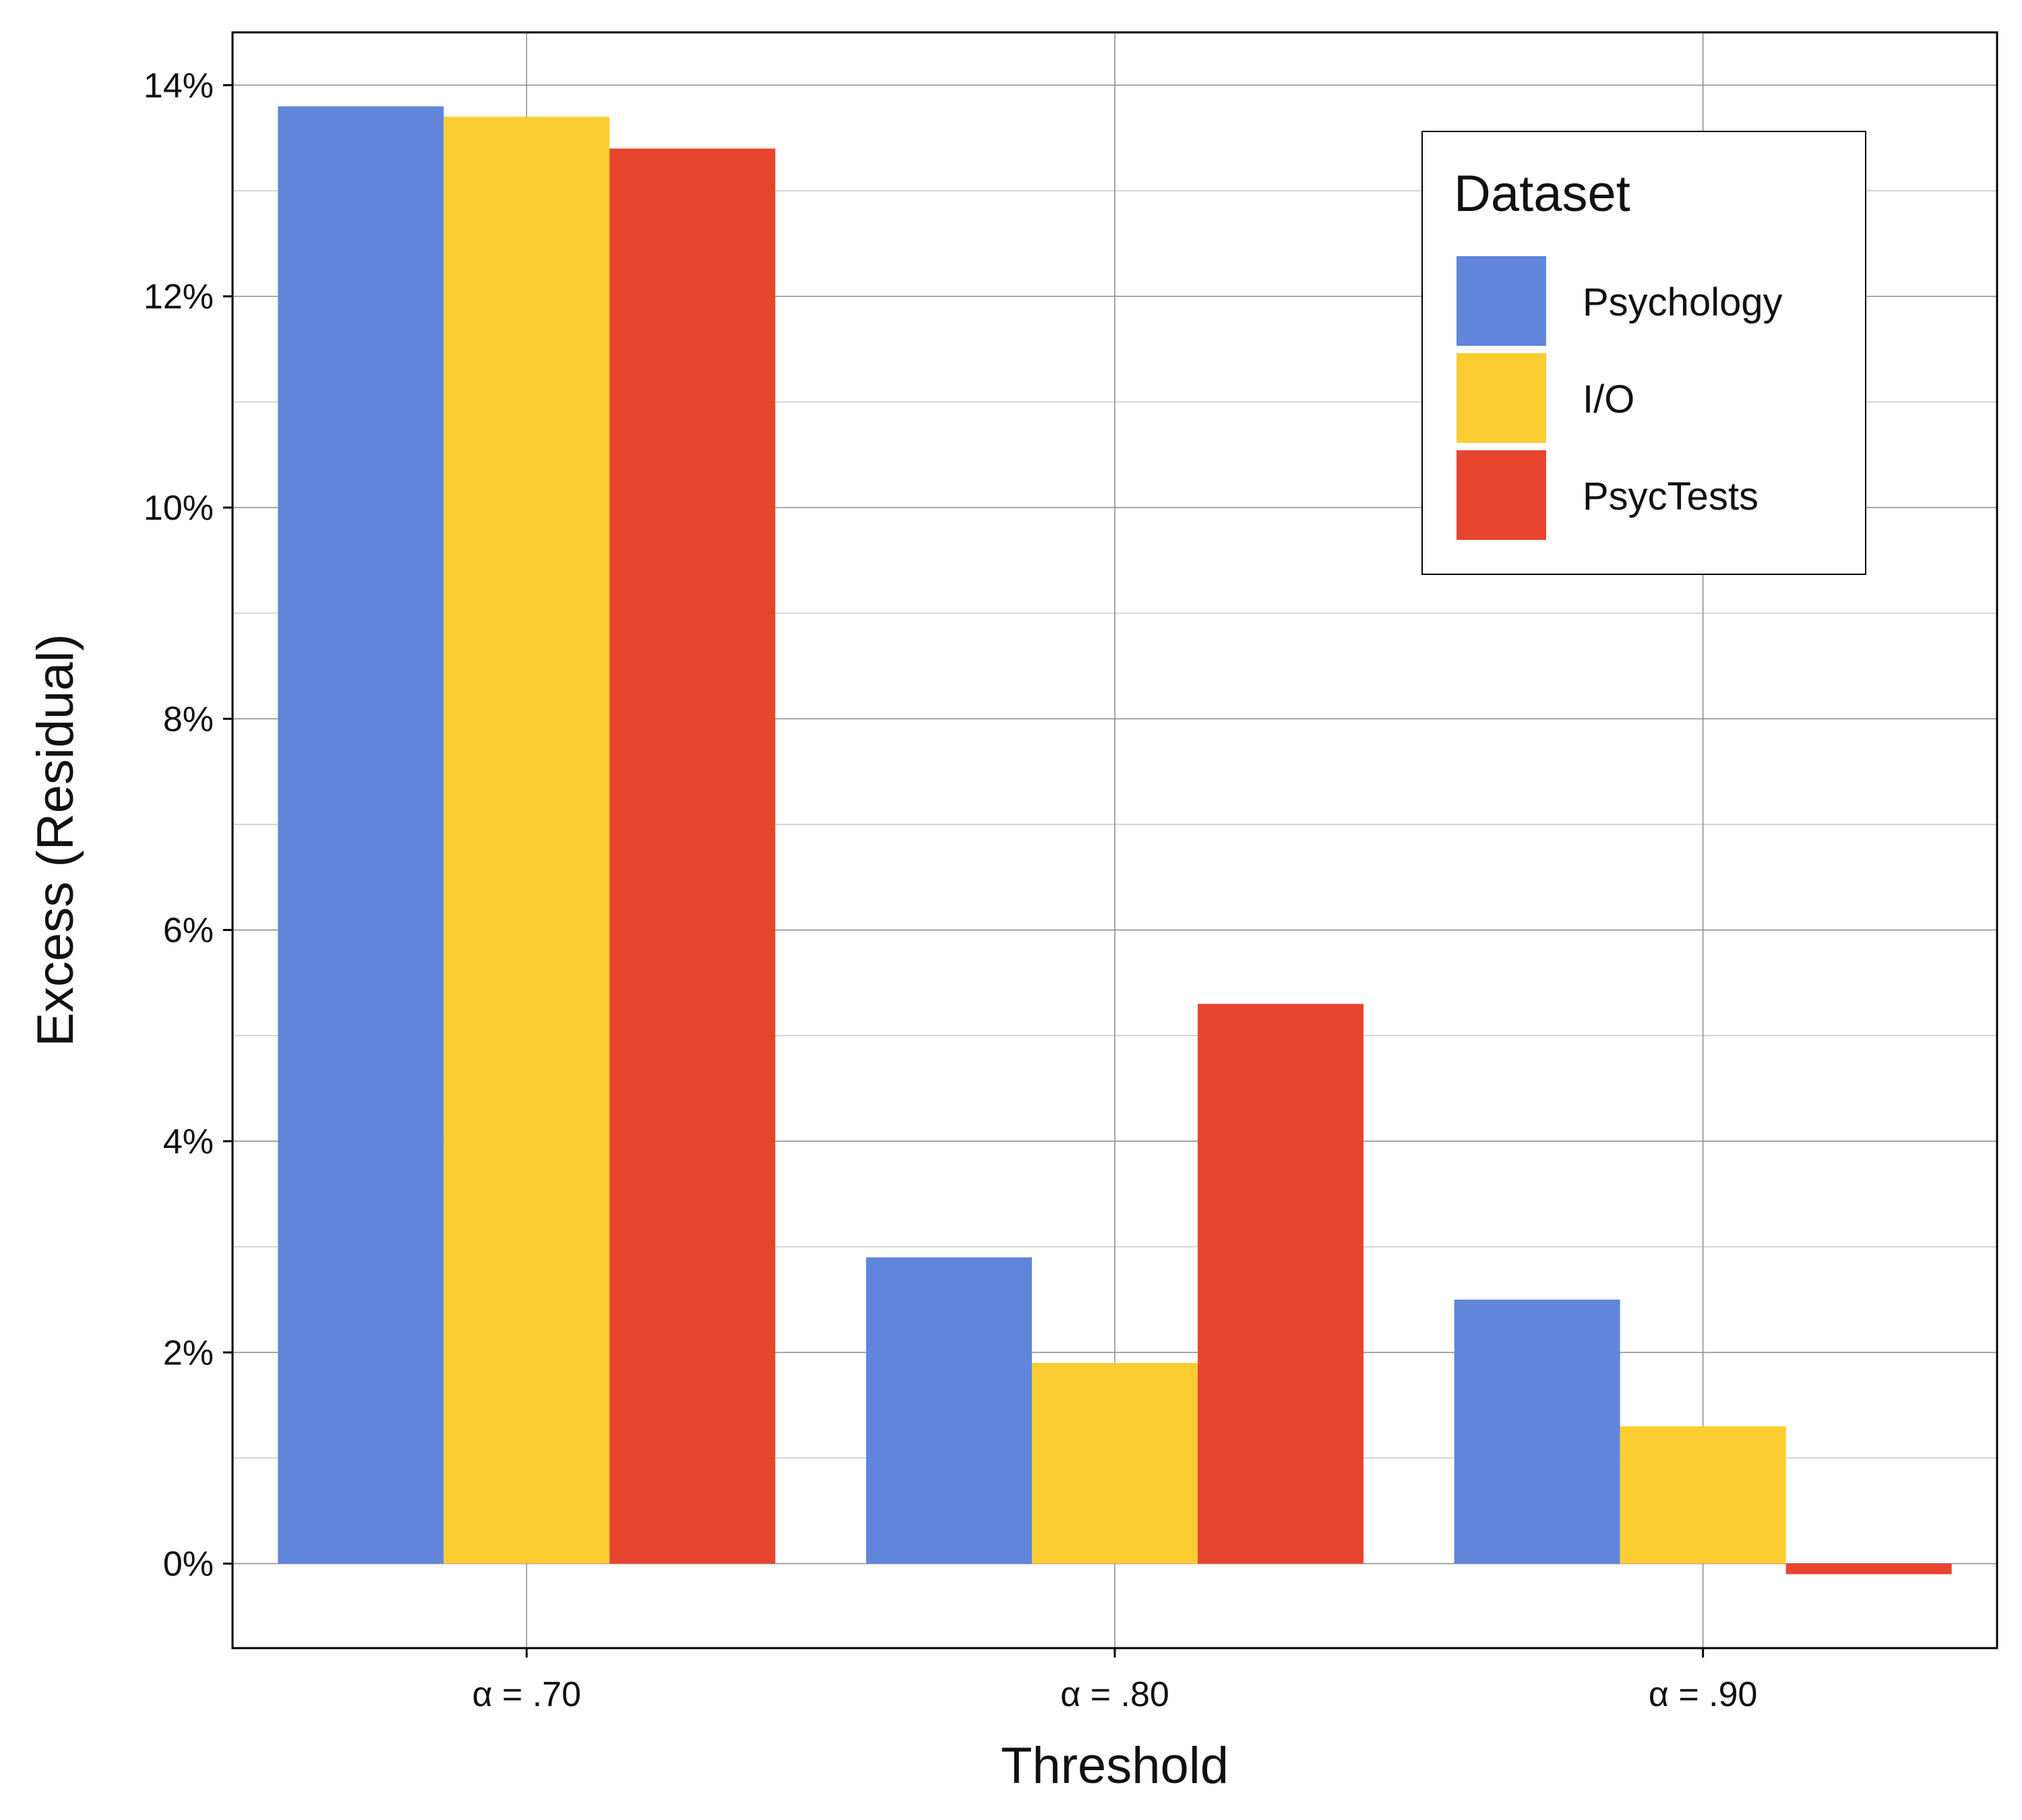 This screenshot has width=2022, height=1820. What do you see at coordinates (1115, 1765) in the screenshot?
I see `x-axis-title: Threshold` at bounding box center [1115, 1765].